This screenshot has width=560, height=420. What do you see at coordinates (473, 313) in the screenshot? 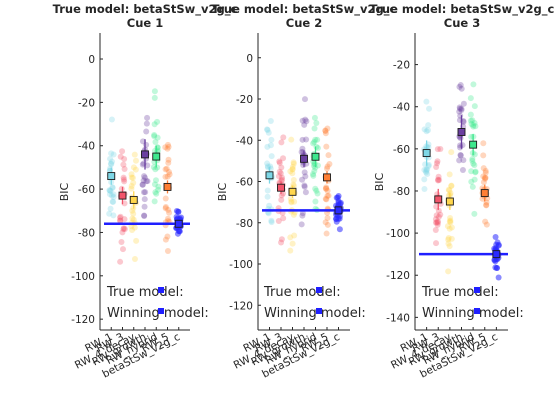
I see `panel-3-winning-model-label: Winning model:` at bounding box center [473, 313].